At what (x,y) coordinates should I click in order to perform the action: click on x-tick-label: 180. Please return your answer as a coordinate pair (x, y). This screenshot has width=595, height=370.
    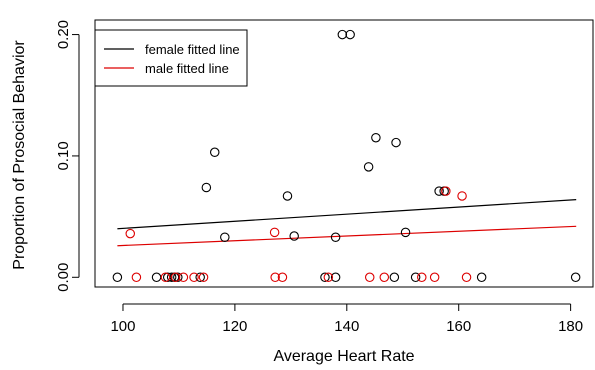
    Looking at the image, I should click on (570, 326).